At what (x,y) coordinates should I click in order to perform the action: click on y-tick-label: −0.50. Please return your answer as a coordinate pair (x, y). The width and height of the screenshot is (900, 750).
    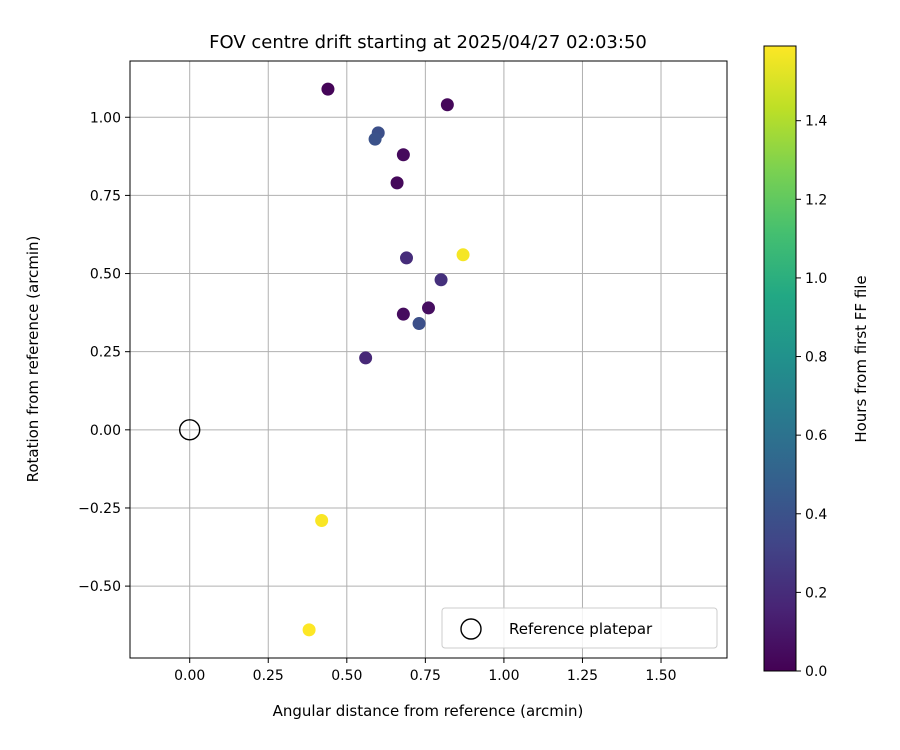
    Looking at the image, I should click on (99, 587).